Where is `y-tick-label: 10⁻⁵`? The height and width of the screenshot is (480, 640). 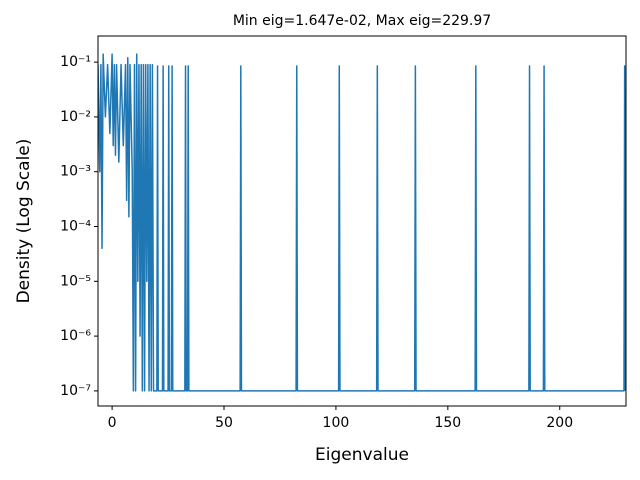
y-tick-label: 10⁻⁵ is located at coordinates (75, 281).